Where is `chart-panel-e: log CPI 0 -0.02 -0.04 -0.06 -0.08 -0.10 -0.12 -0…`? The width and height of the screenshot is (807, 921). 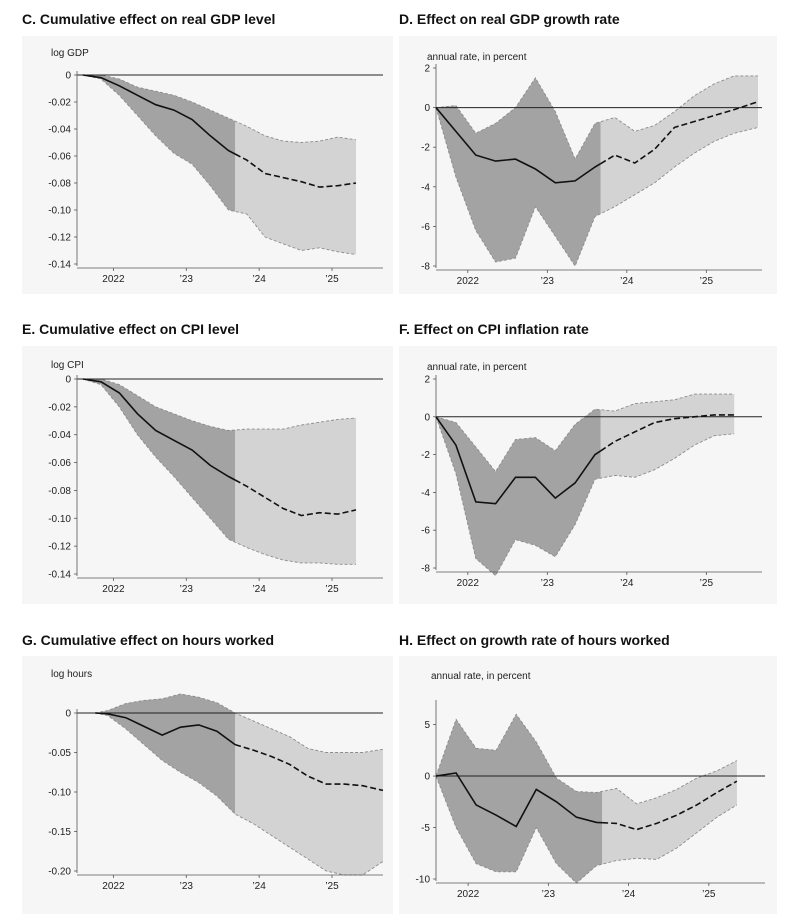
chart-panel-e: log CPI 0 -0.02 -0.04 -0.06 -0.08 -0.10 -0.12 -0… is located at coordinates (215, 477).